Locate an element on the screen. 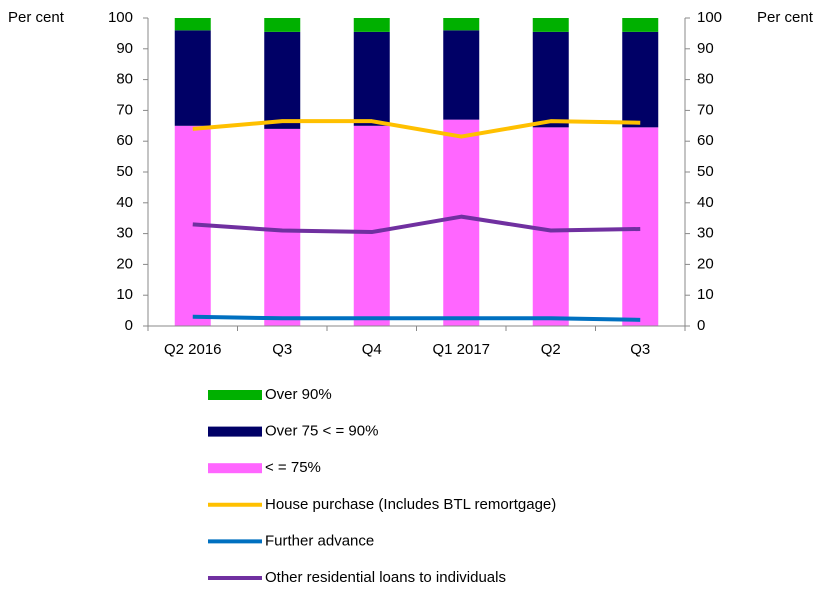 Image resolution: width=829 pixels, height=590 pixels. x-tick-label: Q2 2016 is located at coordinates (193, 349).